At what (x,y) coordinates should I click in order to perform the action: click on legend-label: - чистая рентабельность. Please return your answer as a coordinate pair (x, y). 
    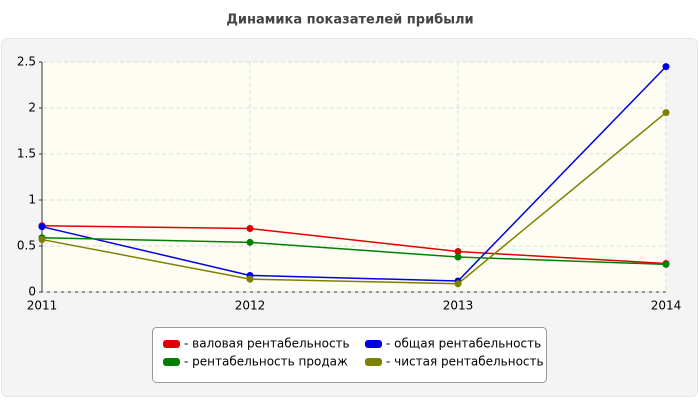
    Looking at the image, I should click on (465, 362).